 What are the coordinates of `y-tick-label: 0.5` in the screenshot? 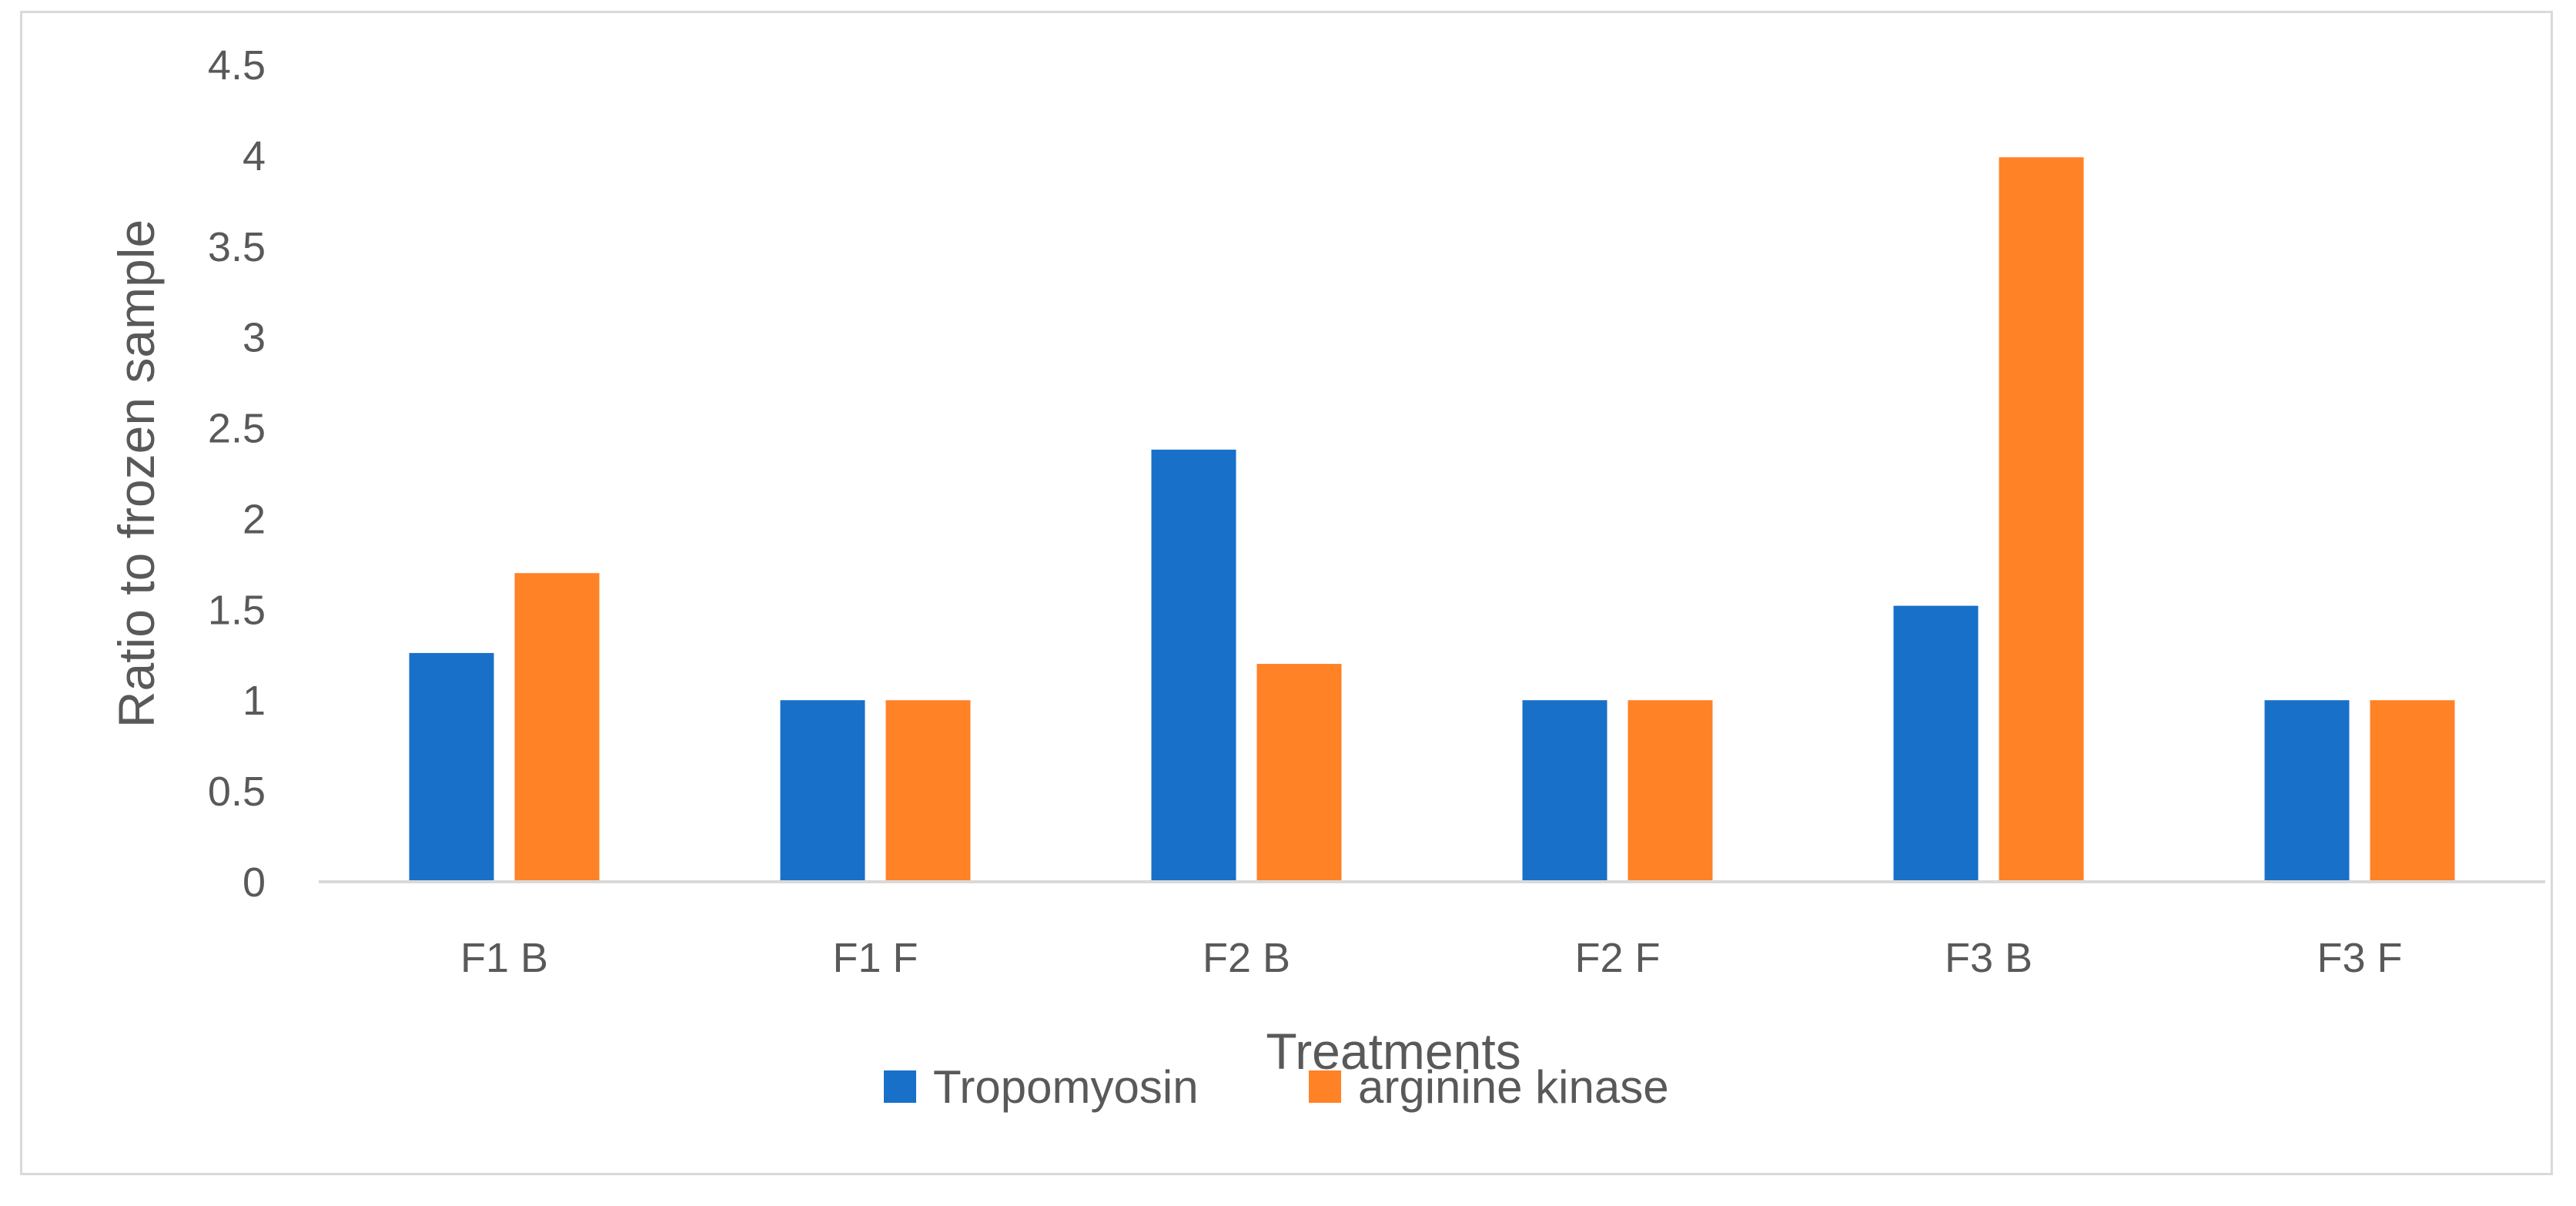 It's located at (237, 792).